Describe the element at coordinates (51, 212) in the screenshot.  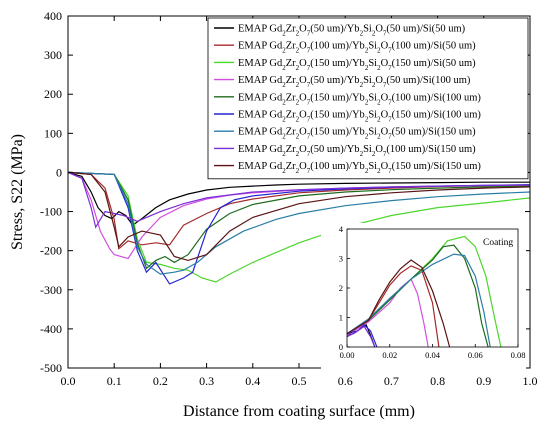
I see `y-tick-label: -100` at that location.